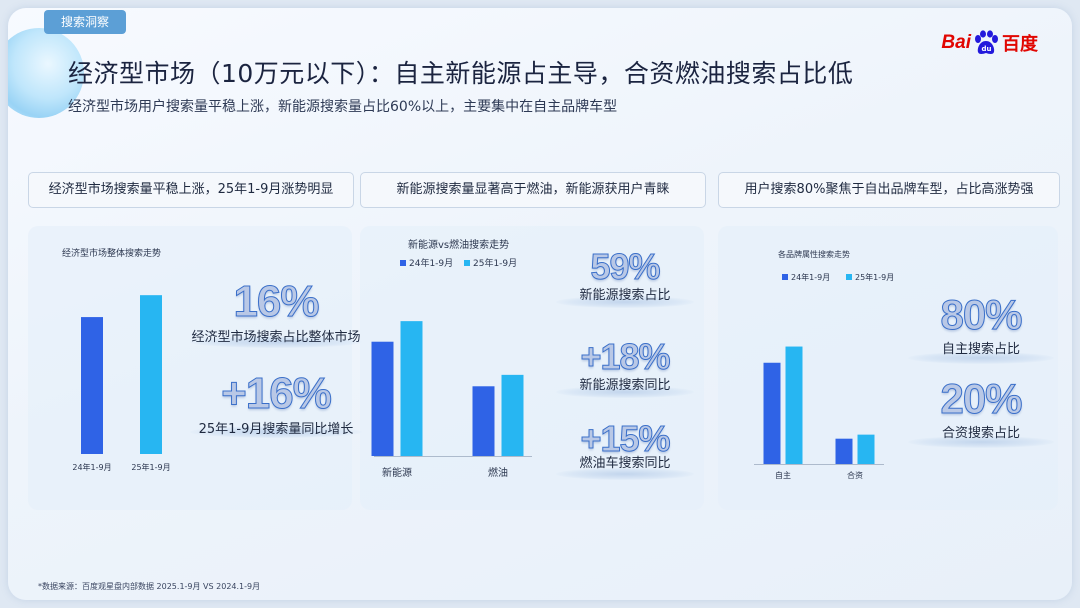 This screenshot has height=608, width=1080. What do you see at coordinates (625, 356) in the screenshot?
I see `stat-value: +18%` at bounding box center [625, 356].